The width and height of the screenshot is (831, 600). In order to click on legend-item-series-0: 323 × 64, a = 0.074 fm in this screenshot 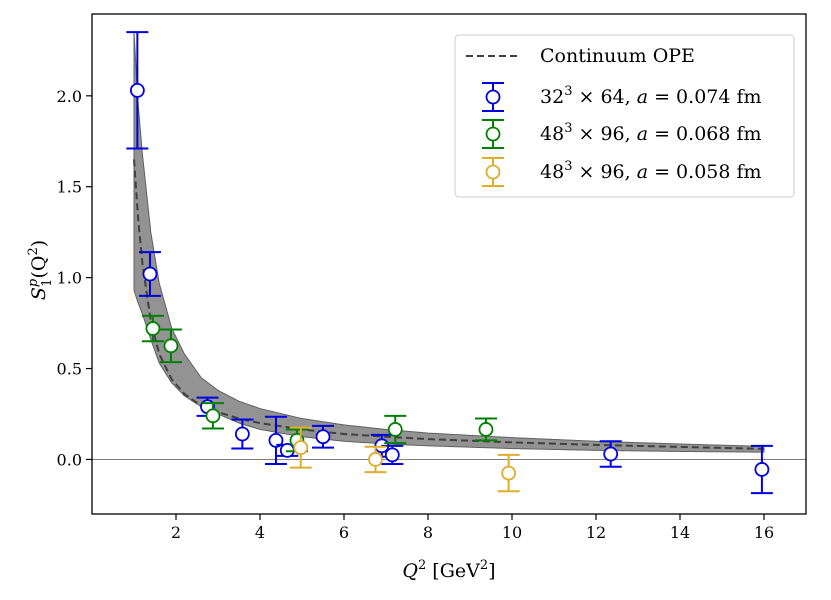, I will do `click(622, 97)`.